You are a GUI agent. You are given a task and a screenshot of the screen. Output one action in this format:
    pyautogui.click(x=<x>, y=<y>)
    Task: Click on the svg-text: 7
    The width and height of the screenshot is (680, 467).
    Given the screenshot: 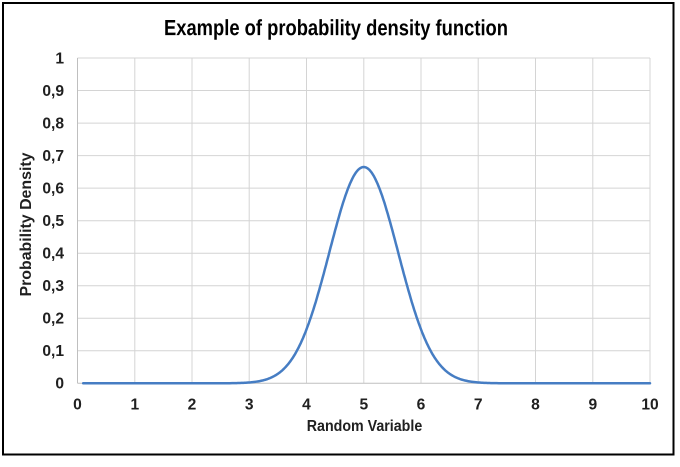 What is the action you would take?
    pyautogui.click(x=478, y=404)
    